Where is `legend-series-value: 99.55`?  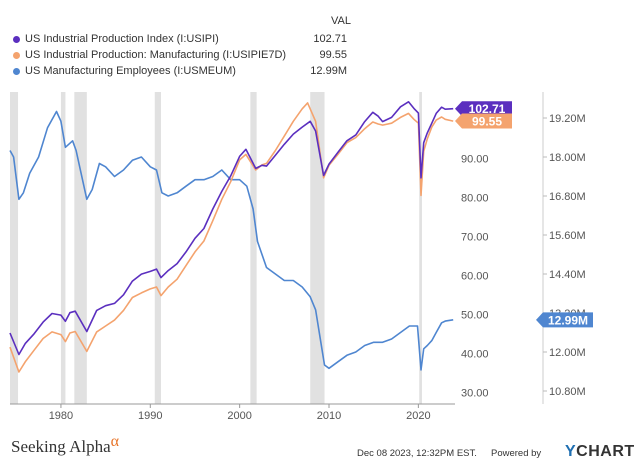
legend-series-value: 99.55 is located at coordinates (333, 55).